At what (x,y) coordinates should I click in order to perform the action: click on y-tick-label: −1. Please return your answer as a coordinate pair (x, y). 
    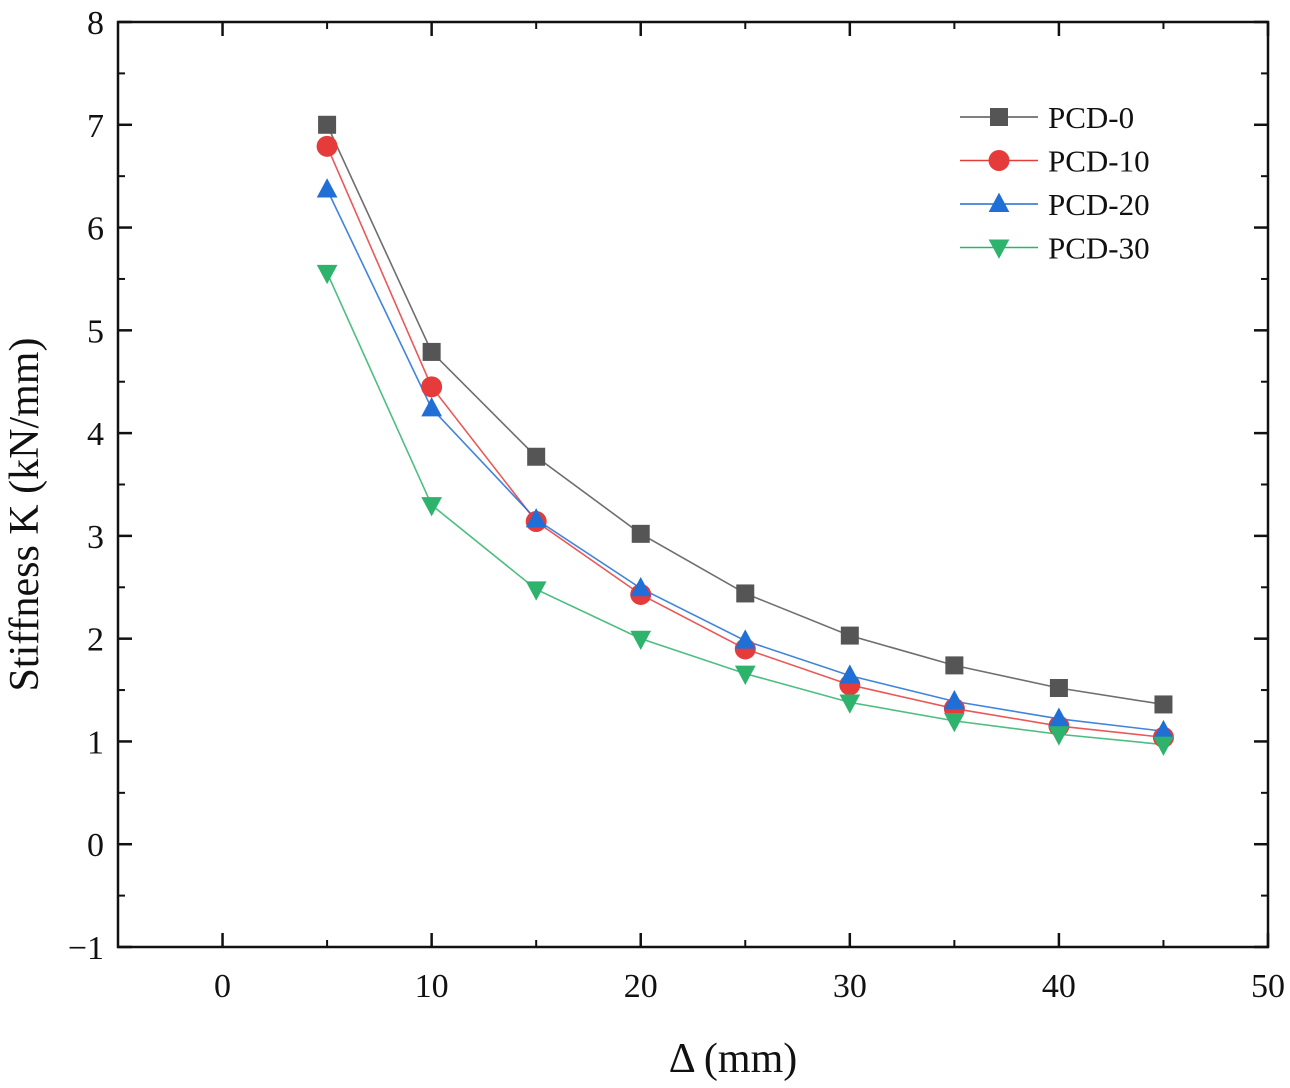
    Looking at the image, I should click on (86, 948).